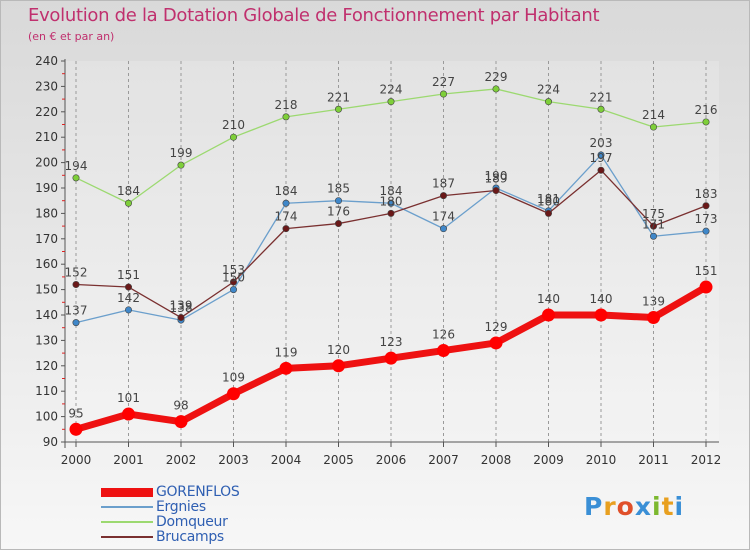  What do you see at coordinates (46, 366) in the screenshot?
I see `y-tick-label: 120` at bounding box center [46, 366].